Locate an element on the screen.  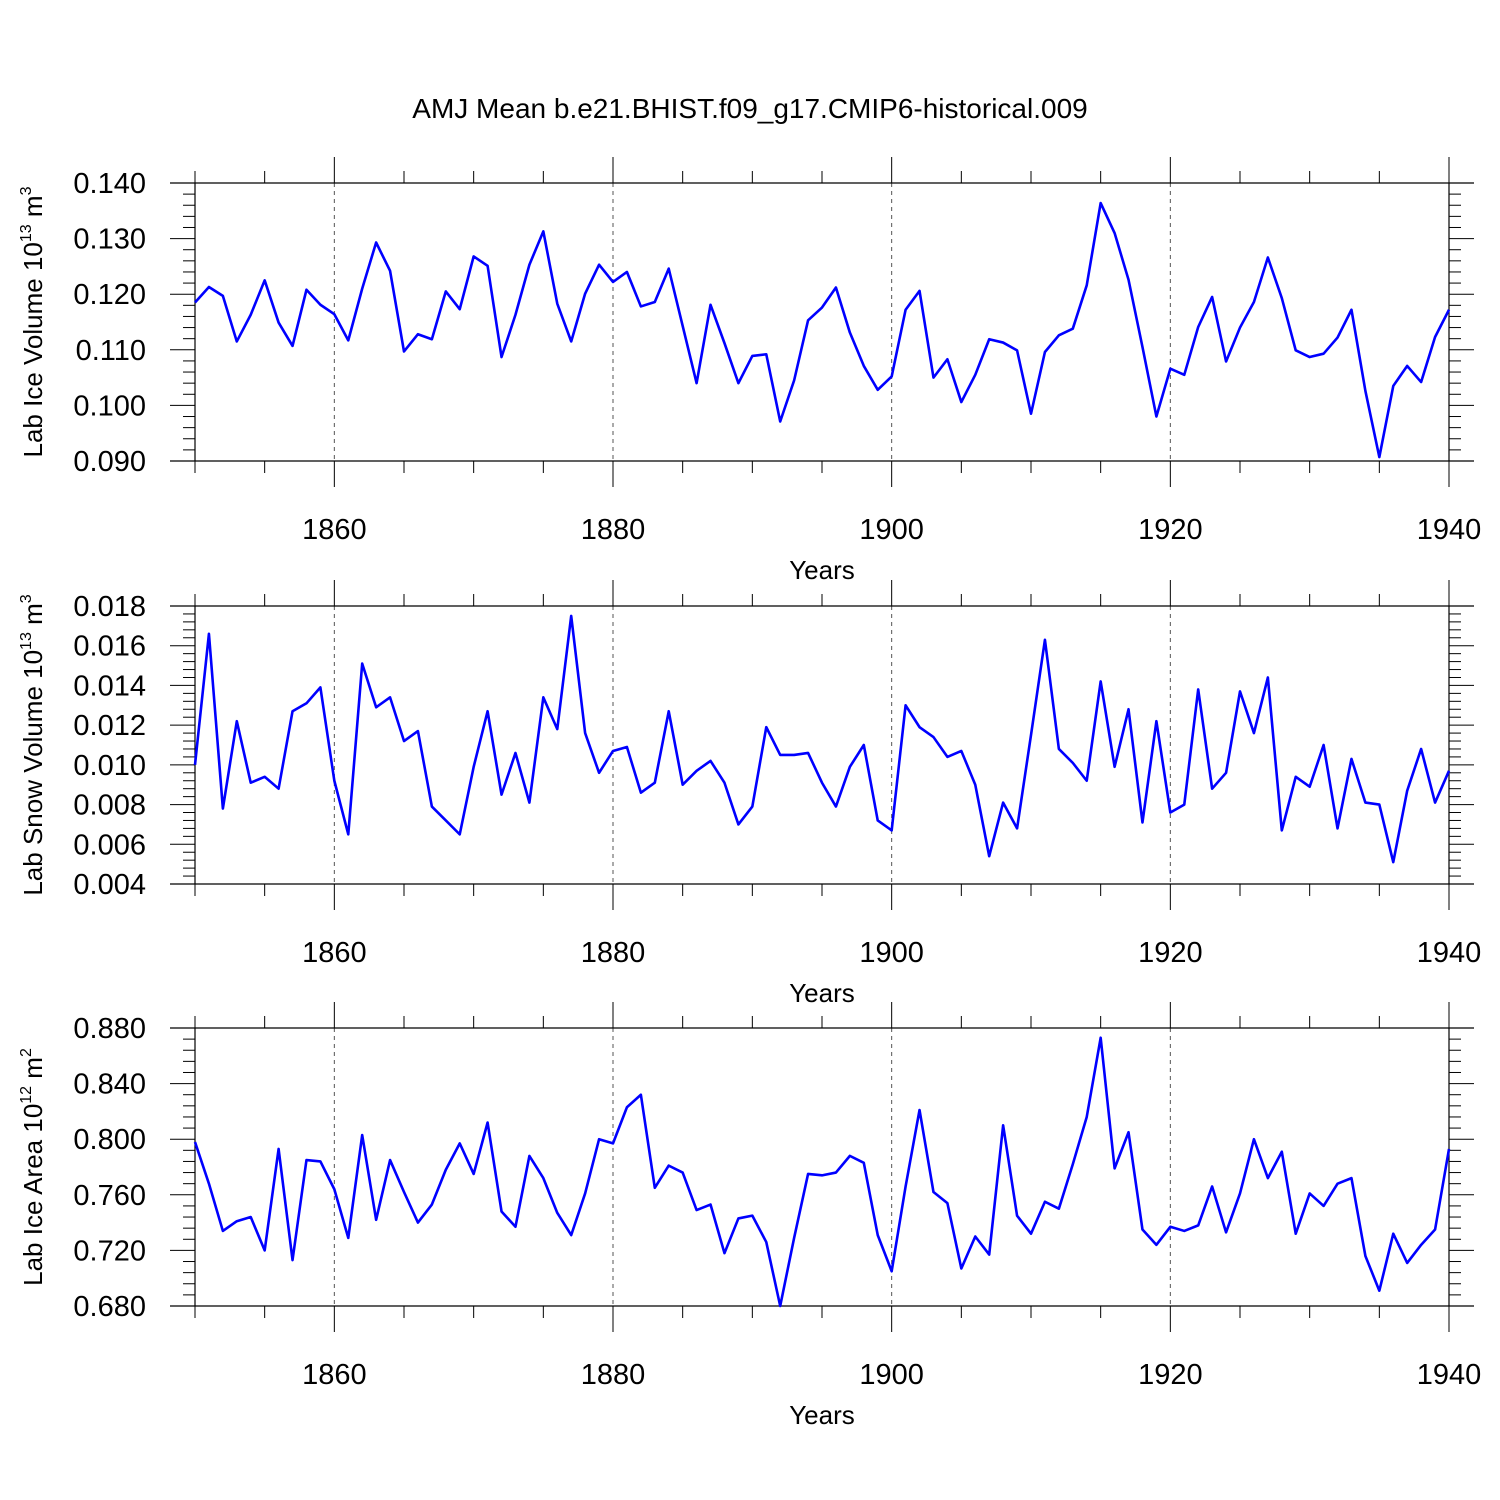
y-tick-label: 0.018 is located at coordinates (109, 607).